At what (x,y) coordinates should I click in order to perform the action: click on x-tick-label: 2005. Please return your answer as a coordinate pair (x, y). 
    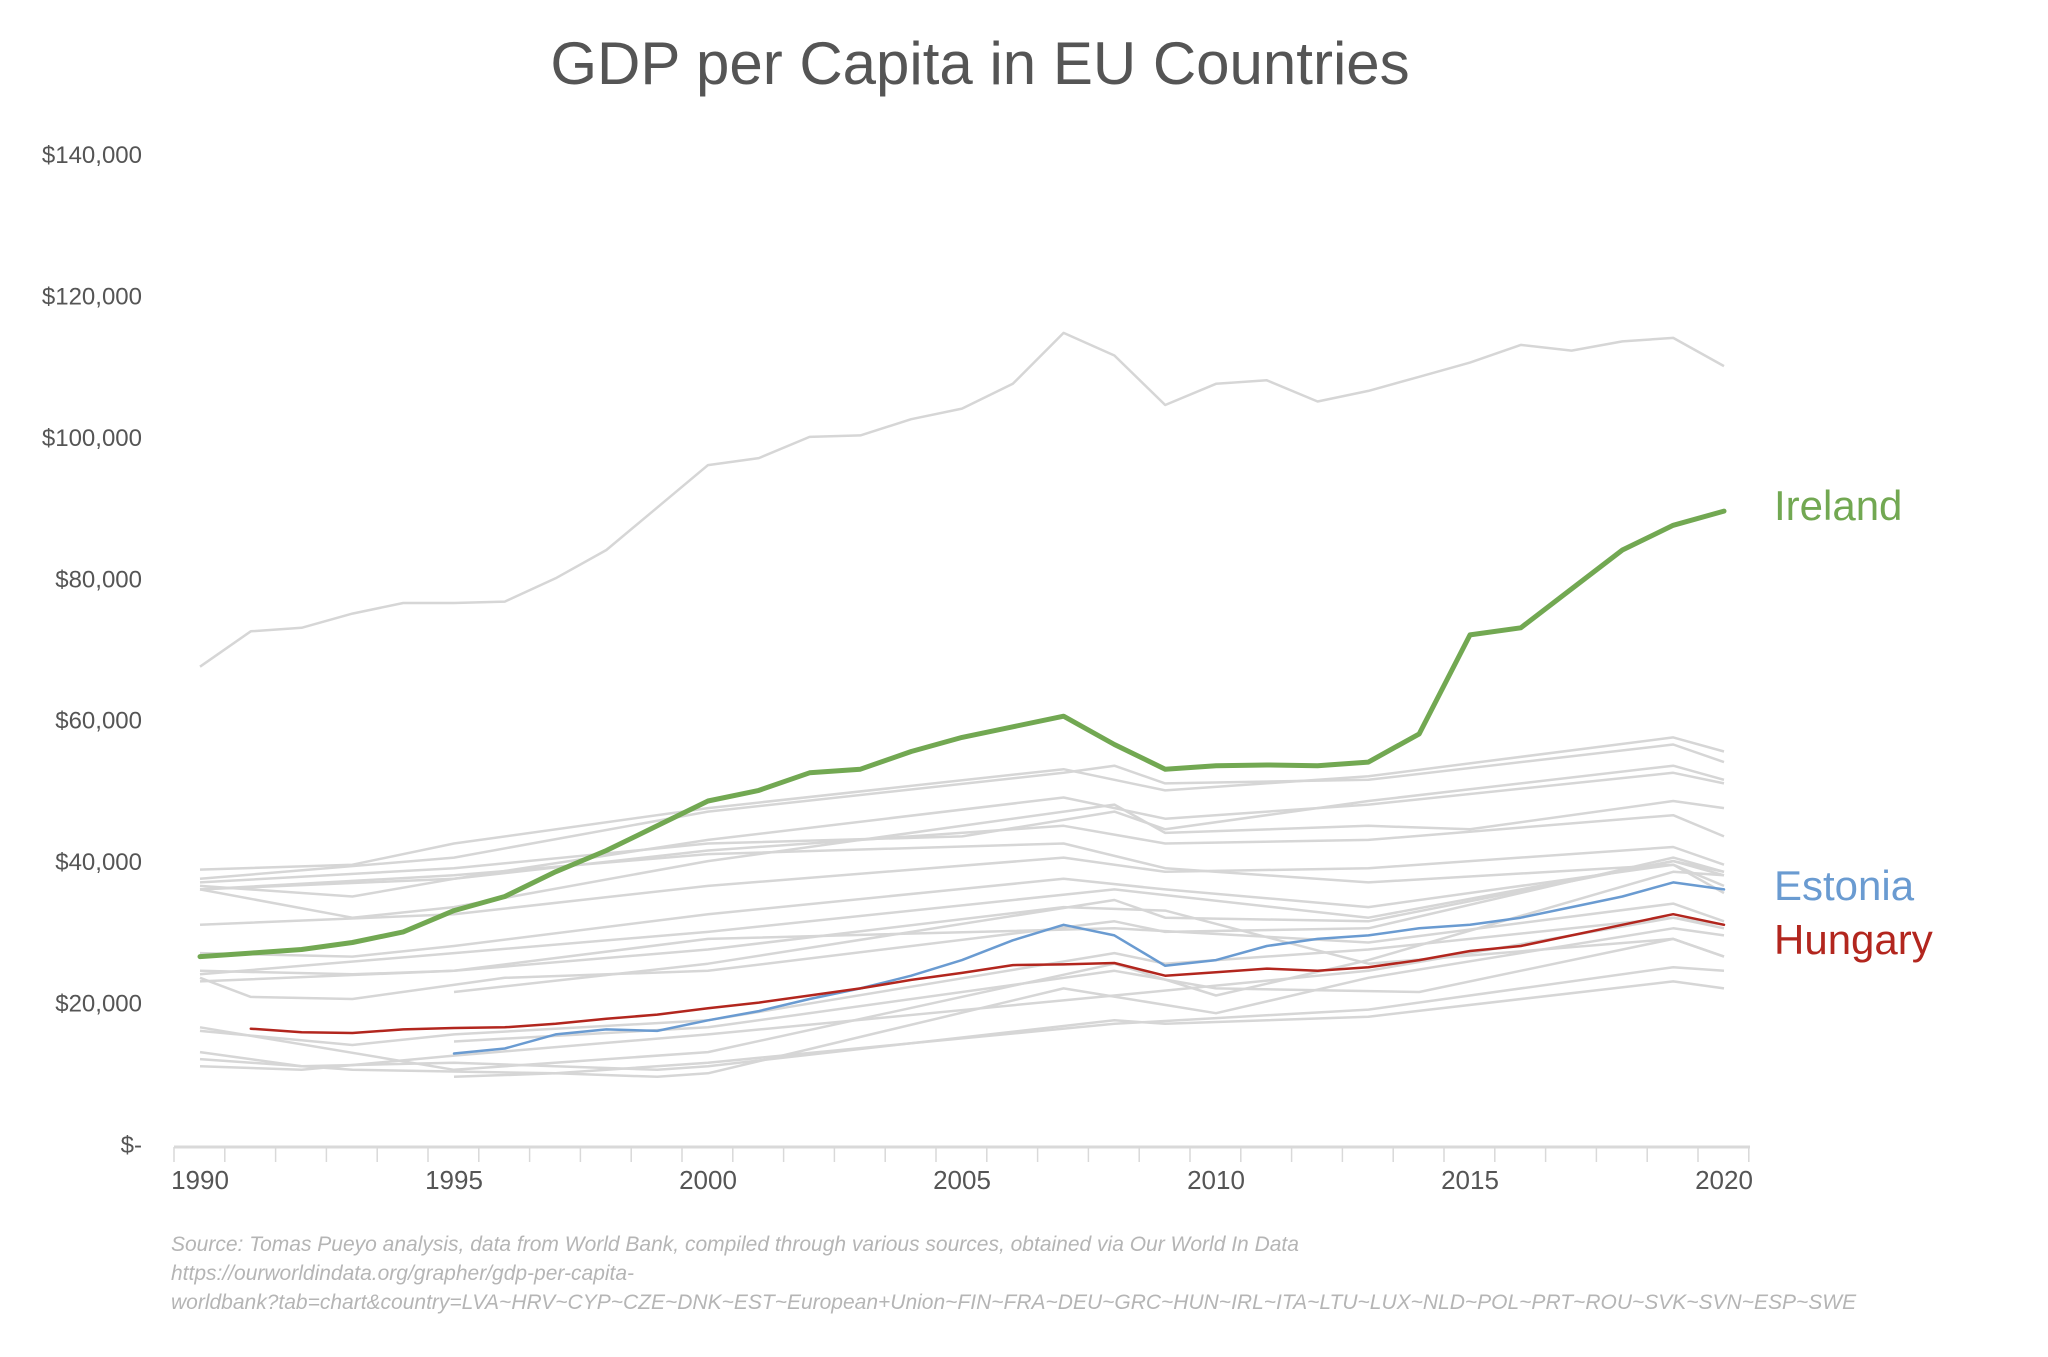
    Looking at the image, I should click on (962, 1180).